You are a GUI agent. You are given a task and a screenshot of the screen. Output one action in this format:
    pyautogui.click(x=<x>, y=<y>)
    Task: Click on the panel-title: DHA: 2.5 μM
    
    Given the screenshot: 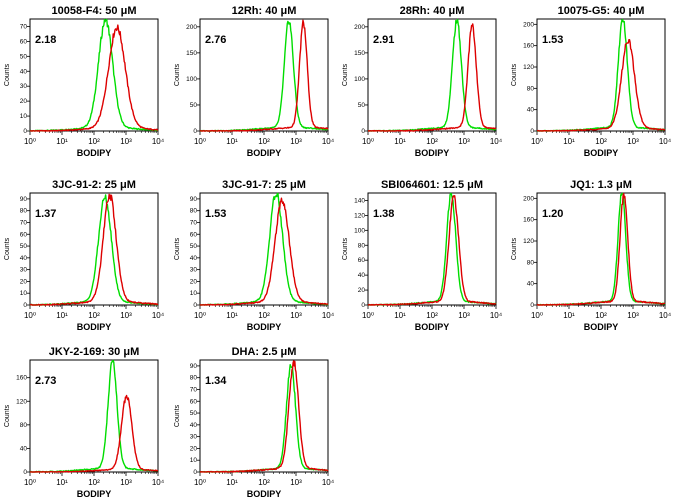 What is the action you would take?
    pyautogui.click(x=264, y=352)
    